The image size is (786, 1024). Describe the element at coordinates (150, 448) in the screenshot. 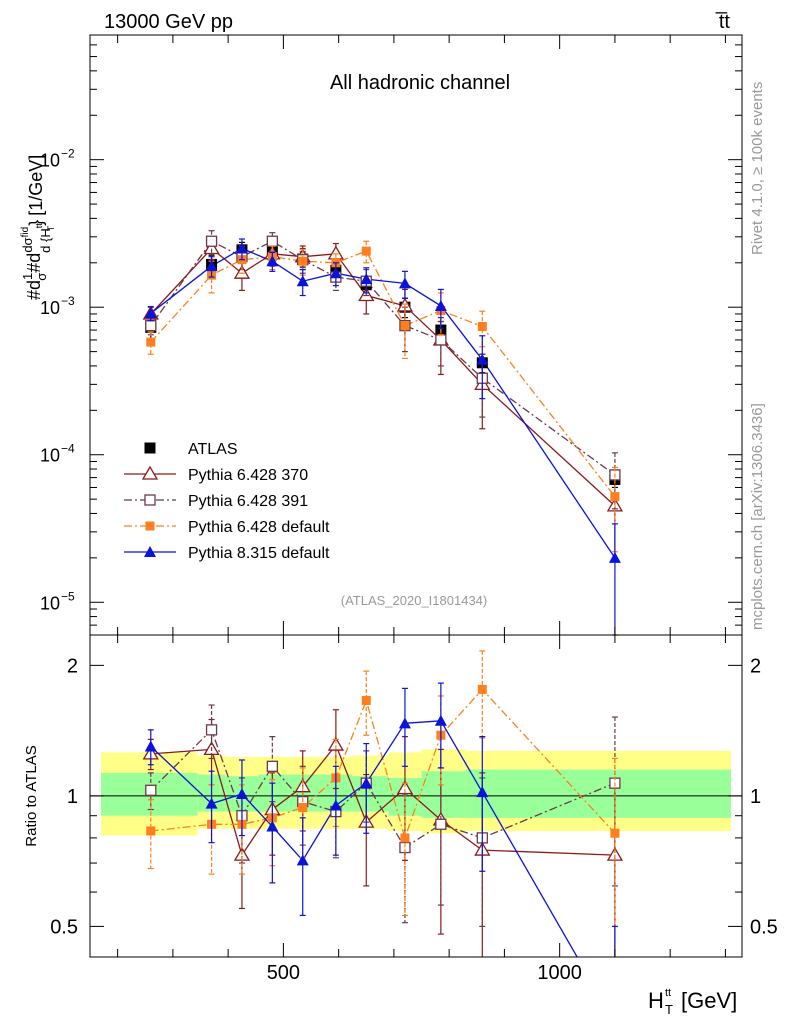

I see `legend-marker-ATLAS` at that location.